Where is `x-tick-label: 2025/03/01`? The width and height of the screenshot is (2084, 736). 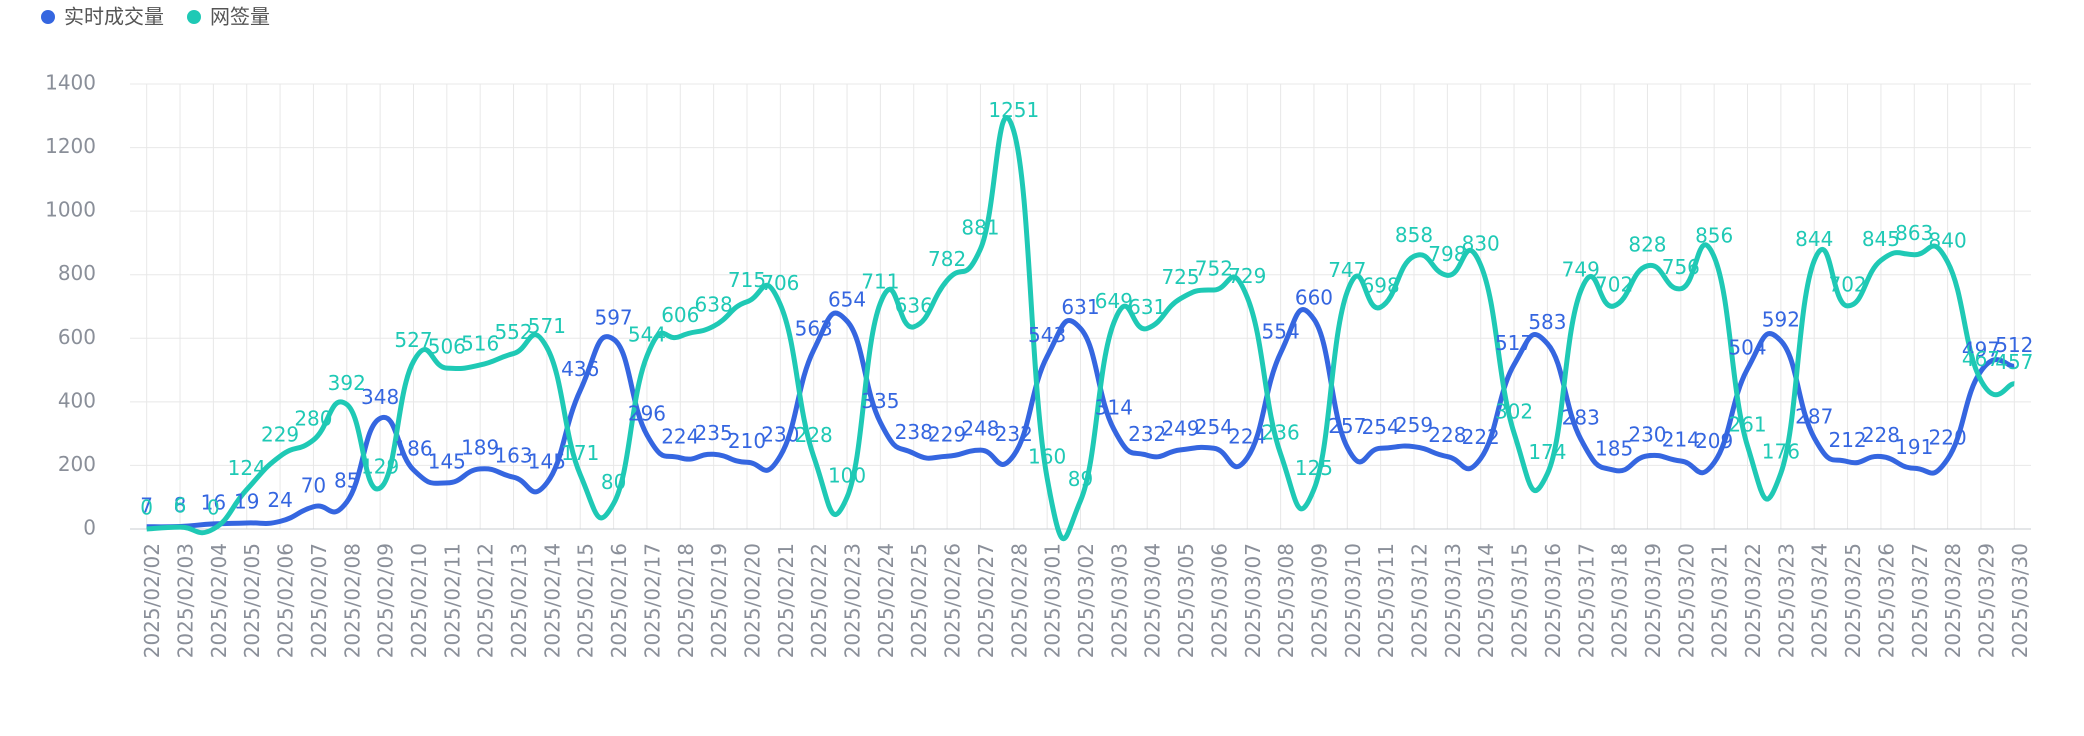
x-tick-label: 2025/03/01 is located at coordinates (1053, 600).